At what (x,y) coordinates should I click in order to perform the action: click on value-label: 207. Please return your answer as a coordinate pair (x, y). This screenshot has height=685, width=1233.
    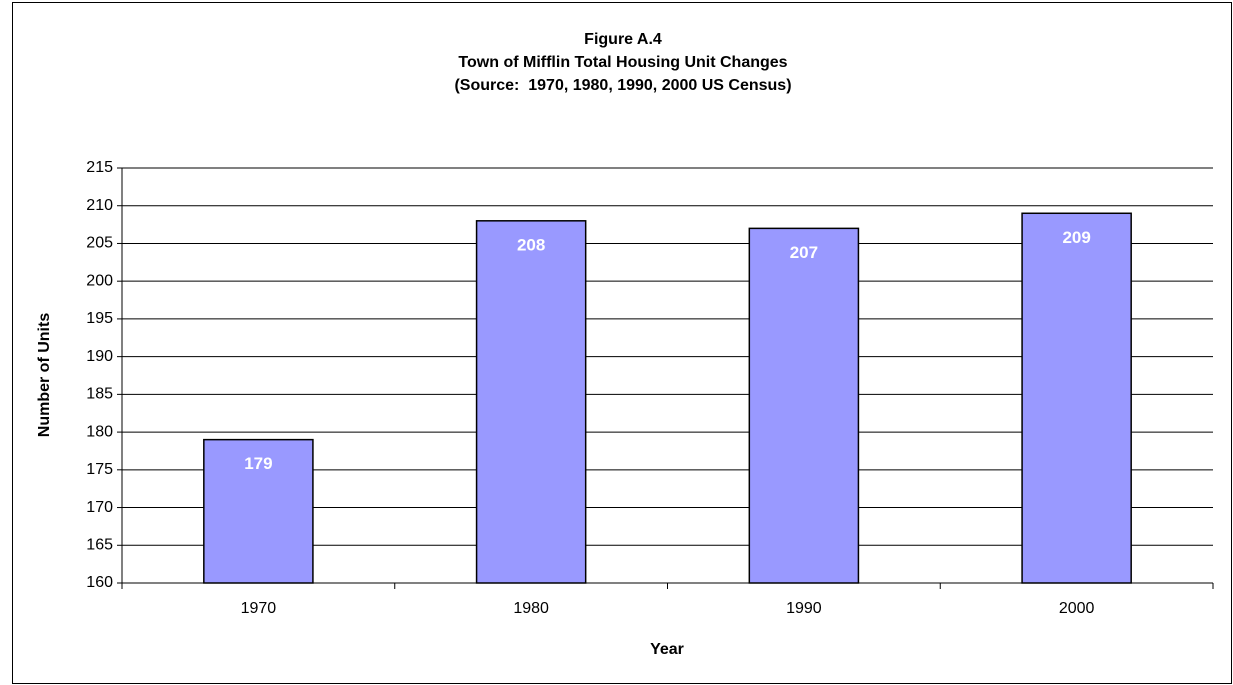
    Looking at the image, I should click on (804, 252).